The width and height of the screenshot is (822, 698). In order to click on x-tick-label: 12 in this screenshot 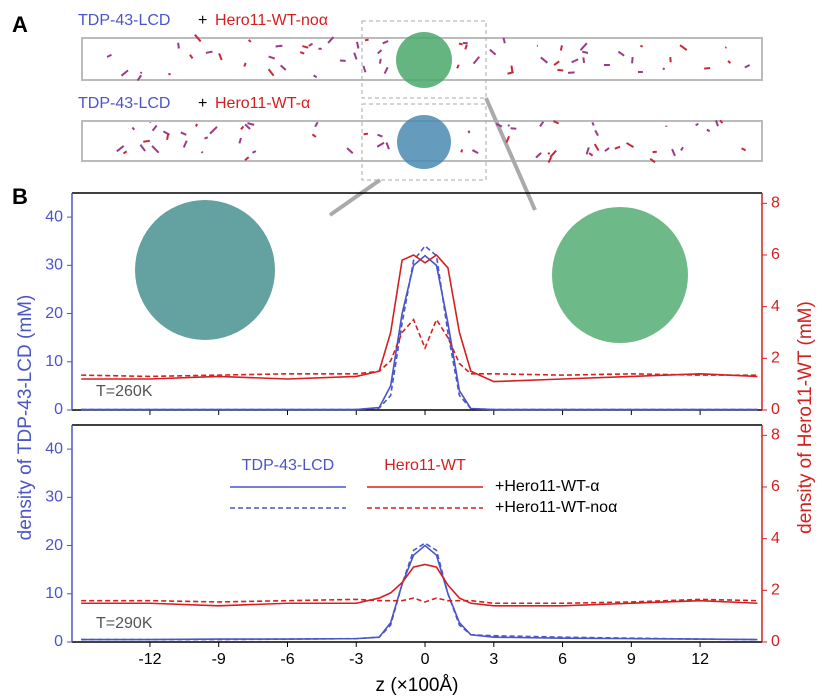, I will do `click(700, 659)`.